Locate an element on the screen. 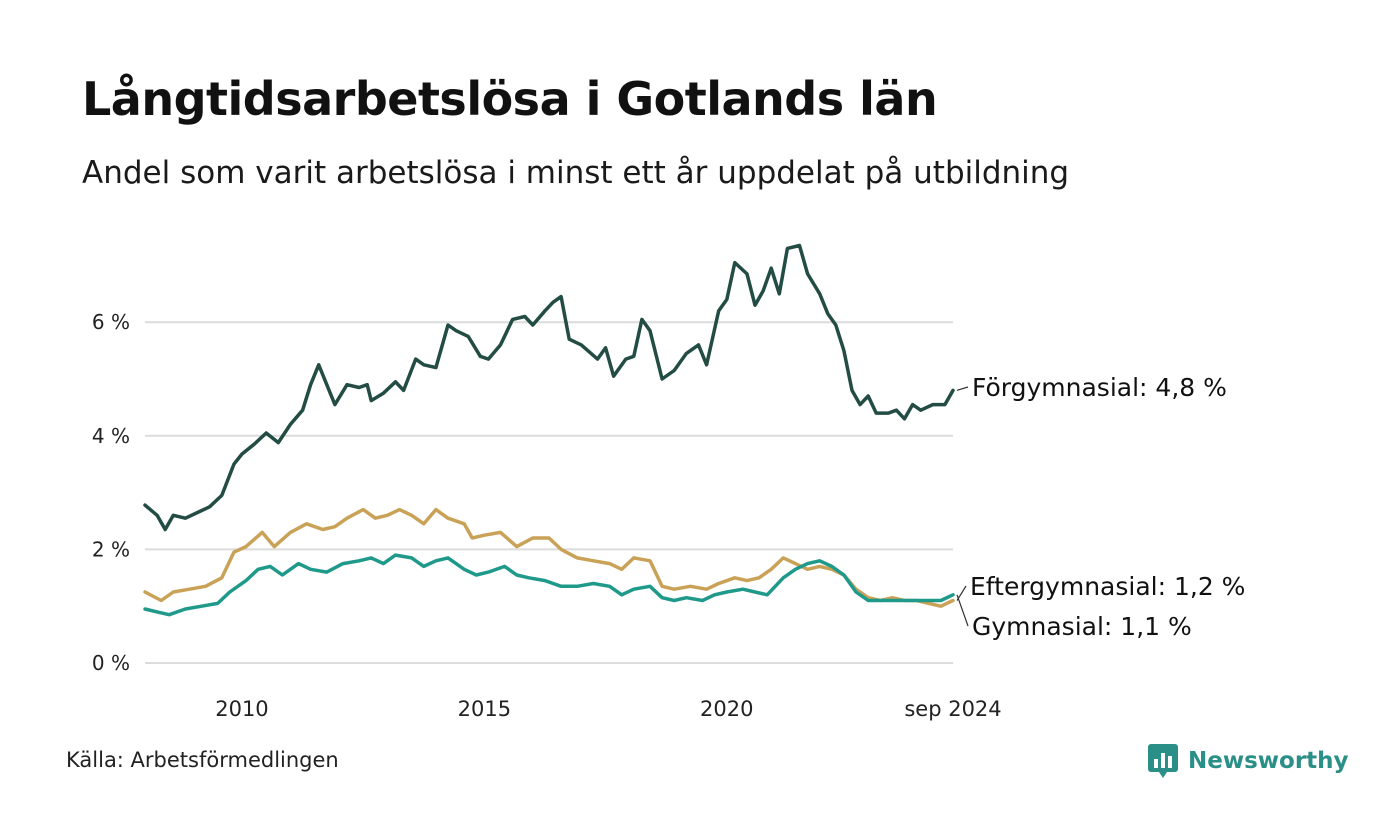 The width and height of the screenshot is (1400, 840). source-note: Källa: Arbetsförmedlingen is located at coordinates (202, 760).